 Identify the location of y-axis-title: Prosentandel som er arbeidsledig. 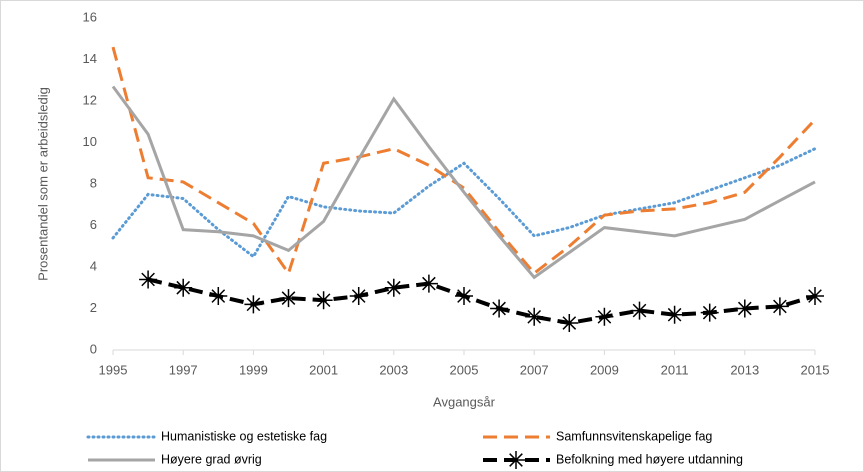
(42, 184).